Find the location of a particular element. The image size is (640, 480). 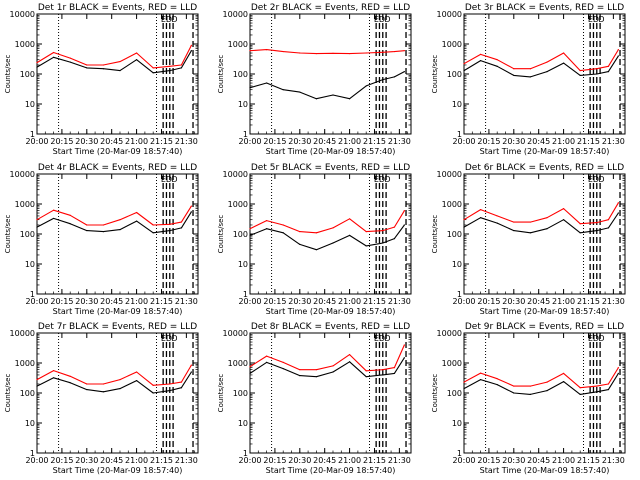

panel-title: Det 3r BLACK = Events, RED = LLD is located at coordinates (544, 8).